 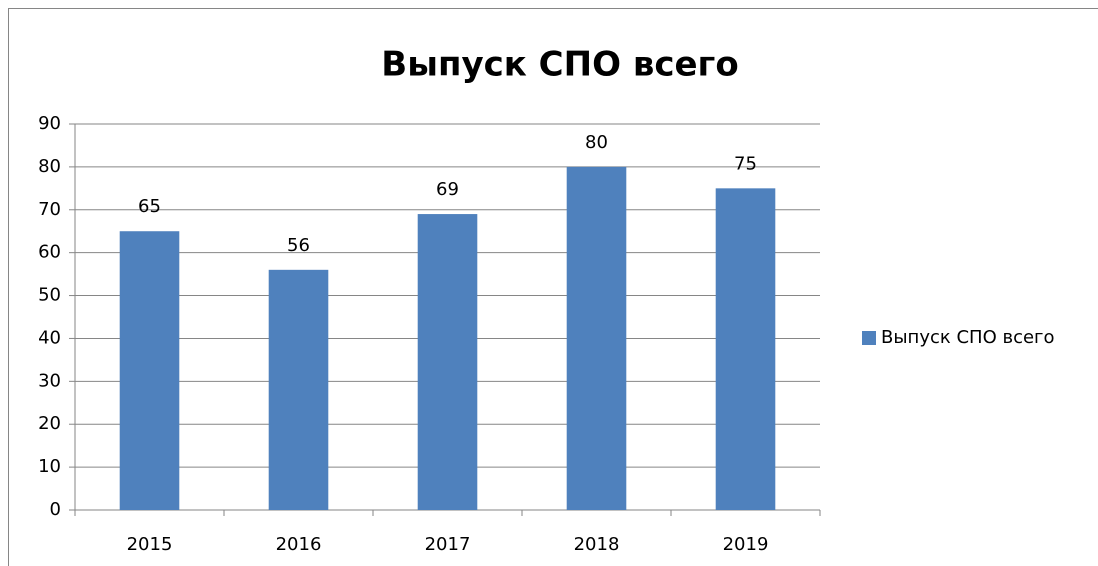 What do you see at coordinates (49, 166) in the screenshot?
I see `y-tick-label: 80` at bounding box center [49, 166].